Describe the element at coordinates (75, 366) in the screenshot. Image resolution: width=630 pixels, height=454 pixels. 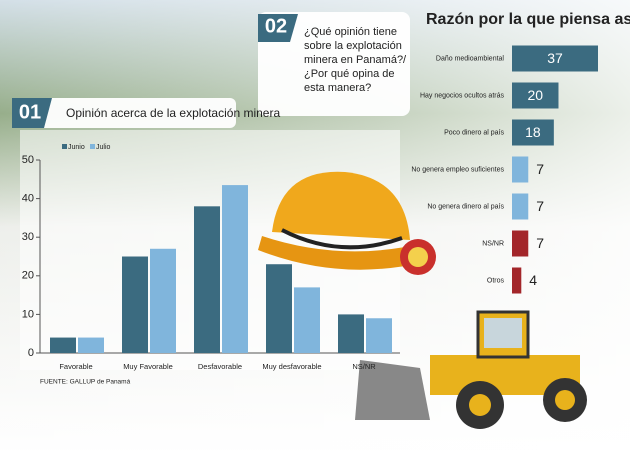
I see `x-tick-label: Favorable` at that location.